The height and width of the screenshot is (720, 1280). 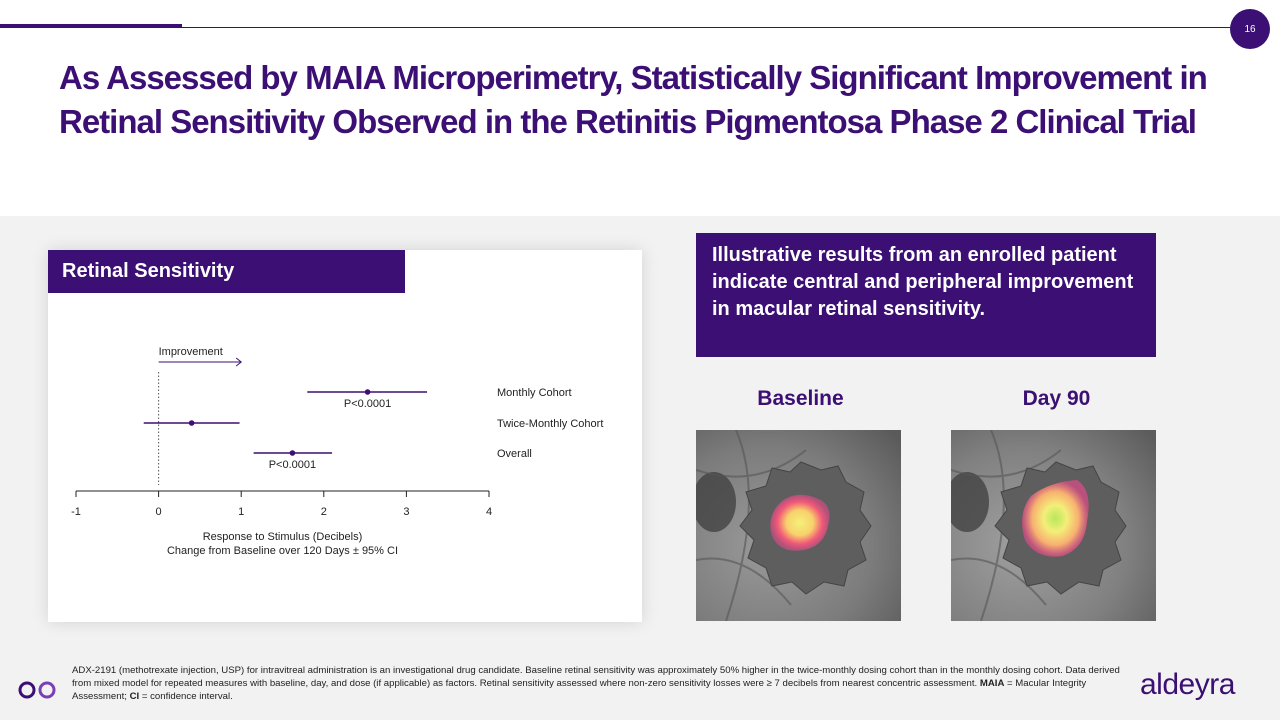 I want to click on x-tick-label: 2, so click(x=324, y=512).